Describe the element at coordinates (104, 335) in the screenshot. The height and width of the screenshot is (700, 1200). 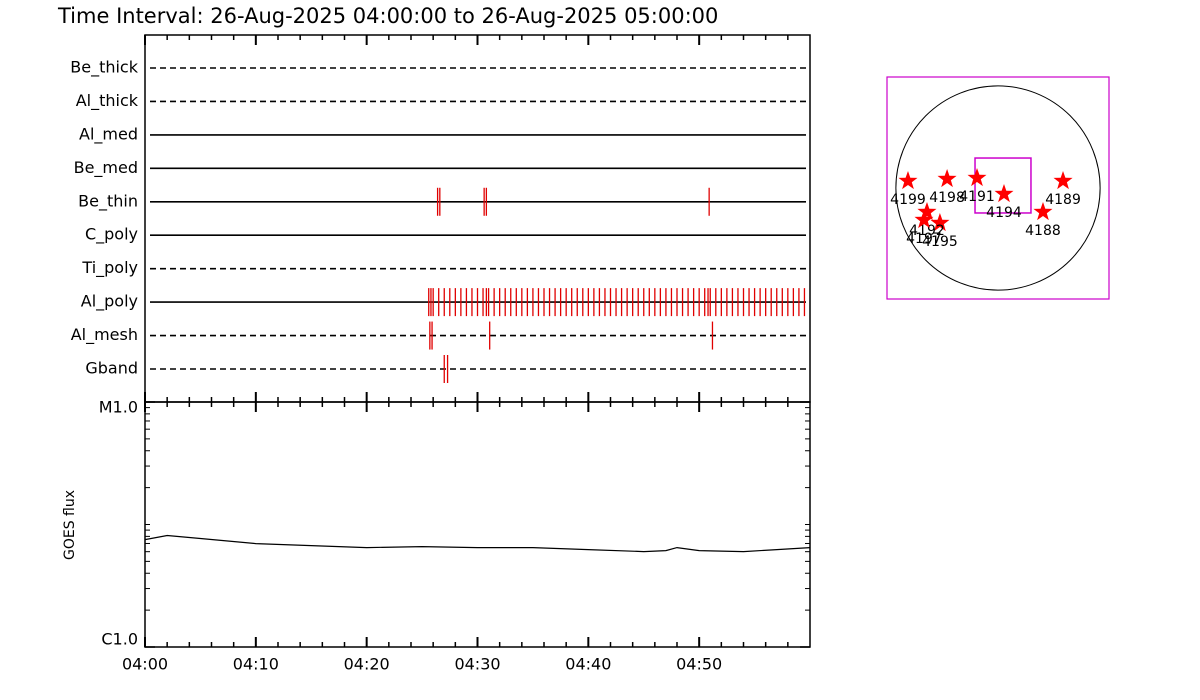
I see `row-label: Al_mesh` at that location.